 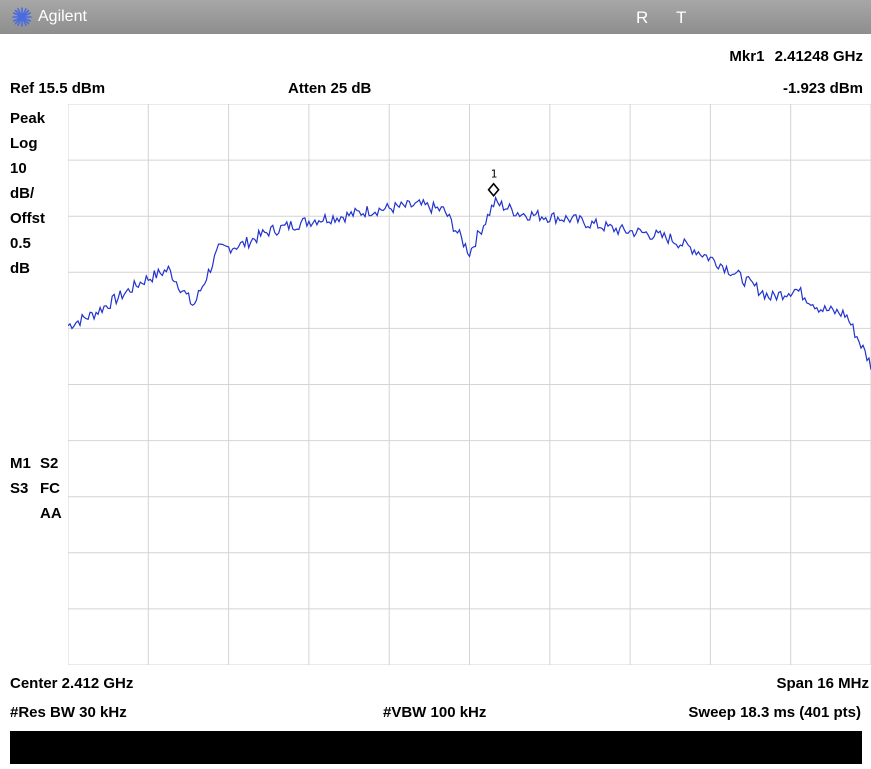 I want to click on status-flags: M1 S2 S3 FC AA, so click(x=38, y=488).